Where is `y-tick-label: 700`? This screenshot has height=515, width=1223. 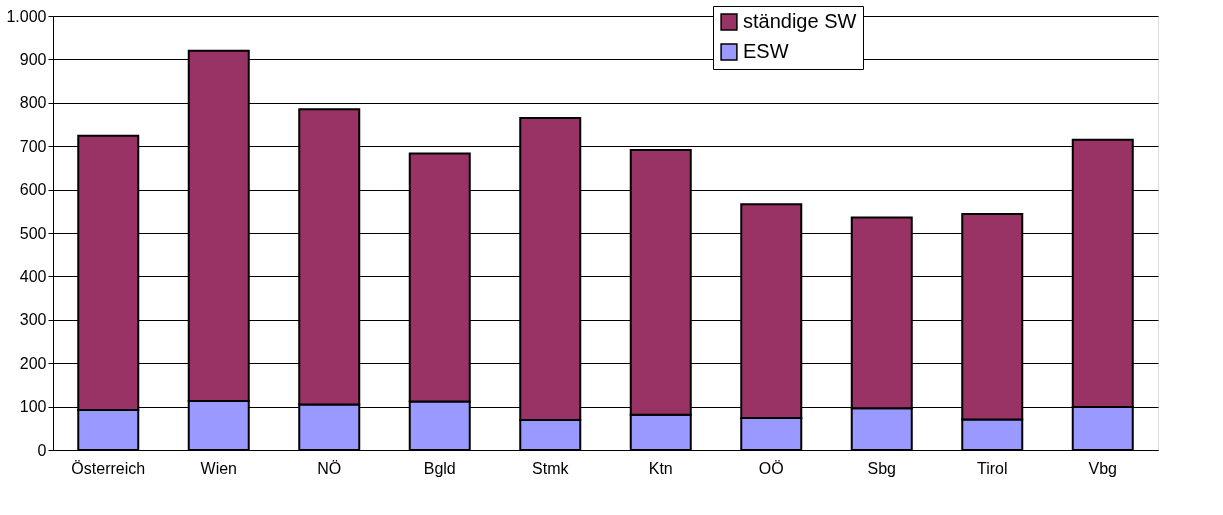 y-tick-label: 700 is located at coordinates (33, 146).